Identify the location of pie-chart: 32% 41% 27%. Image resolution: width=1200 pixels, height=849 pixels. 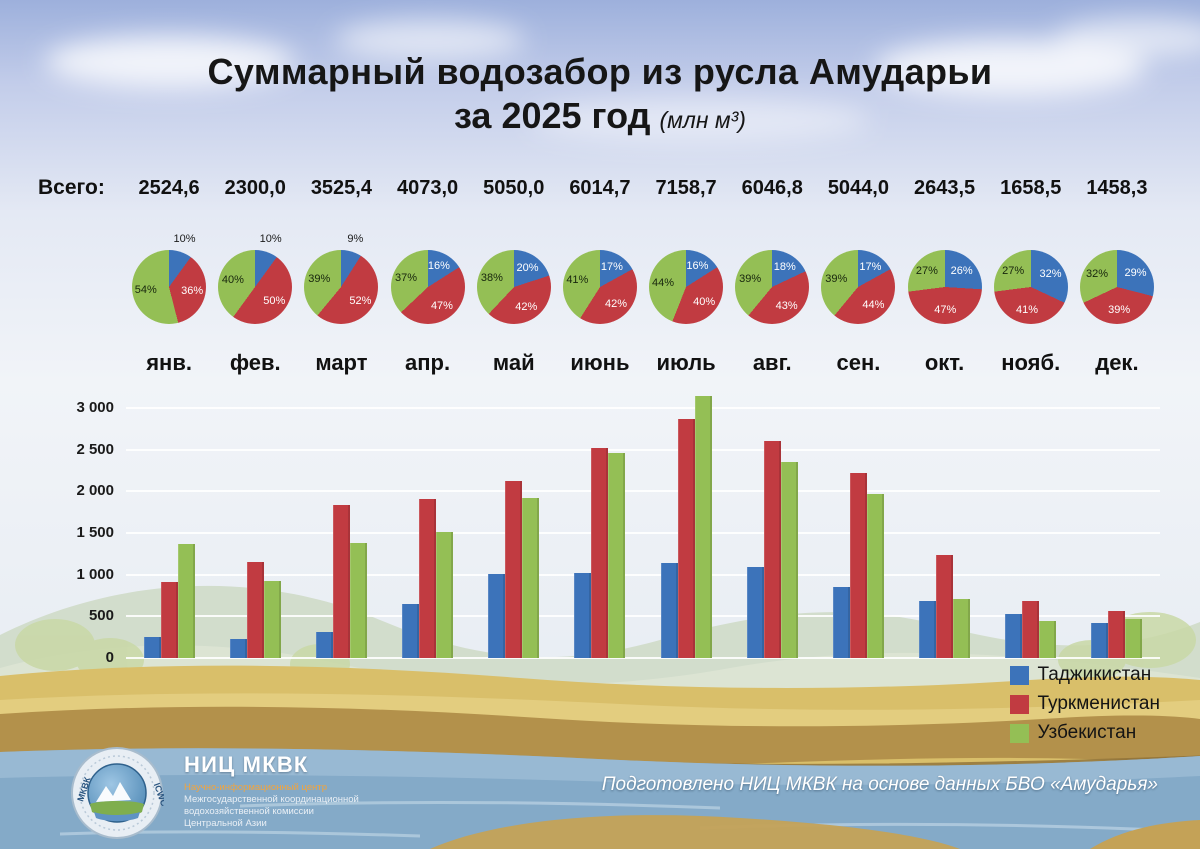
(1030, 287).